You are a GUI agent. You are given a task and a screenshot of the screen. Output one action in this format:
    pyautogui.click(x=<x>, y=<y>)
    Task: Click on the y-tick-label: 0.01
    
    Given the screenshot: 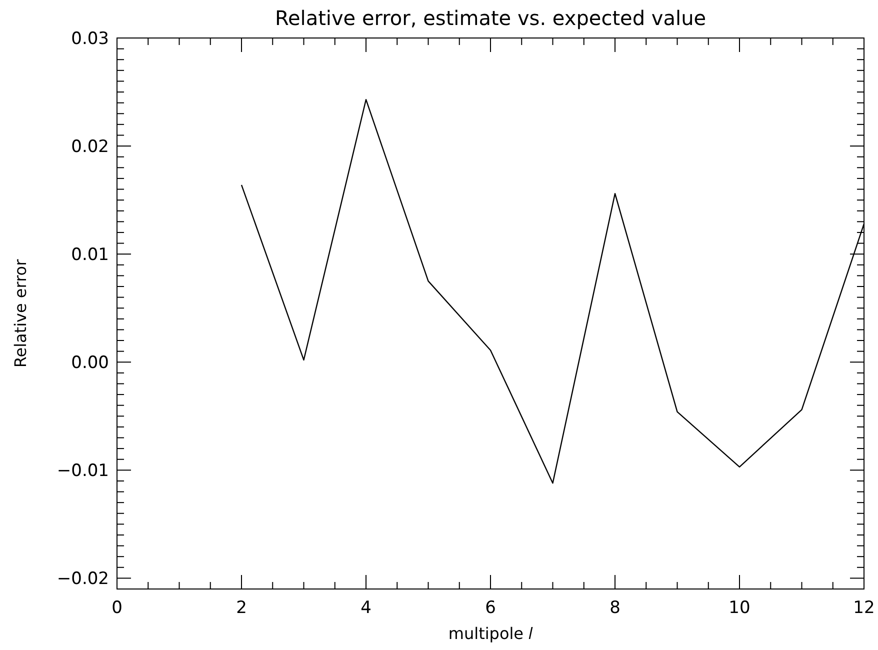 What is the action you would take?
    pyautogui.click(x=90, y=255)
    